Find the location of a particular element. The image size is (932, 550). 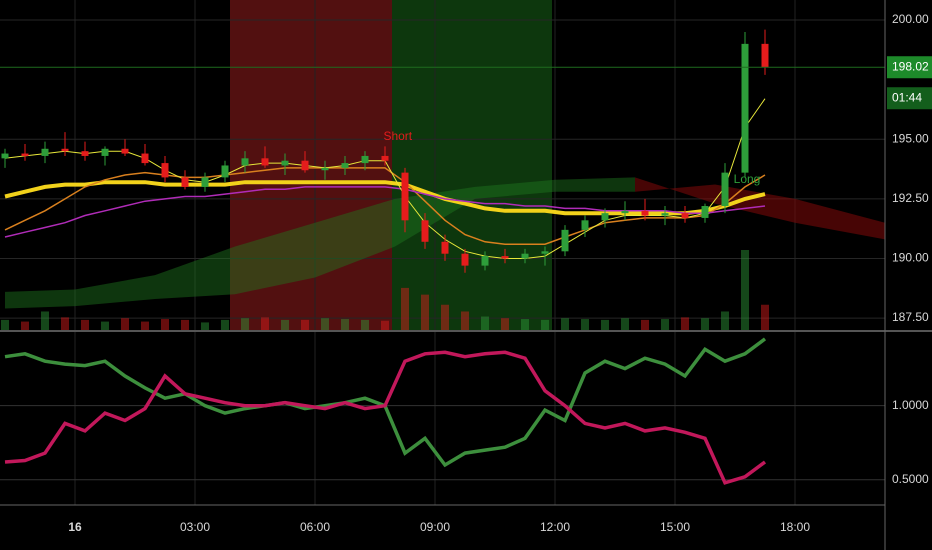

x-tick-label: 18:00 is located at coordinates (795, 527).